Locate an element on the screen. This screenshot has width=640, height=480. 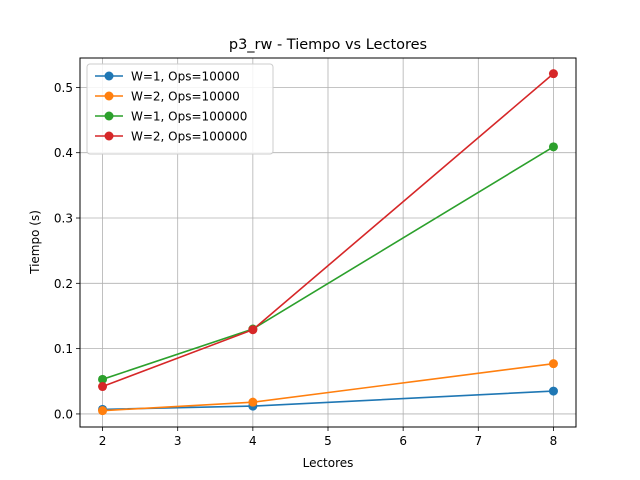
legend-label: W=1, Ops=100000 is located at coordinates (189, 117).